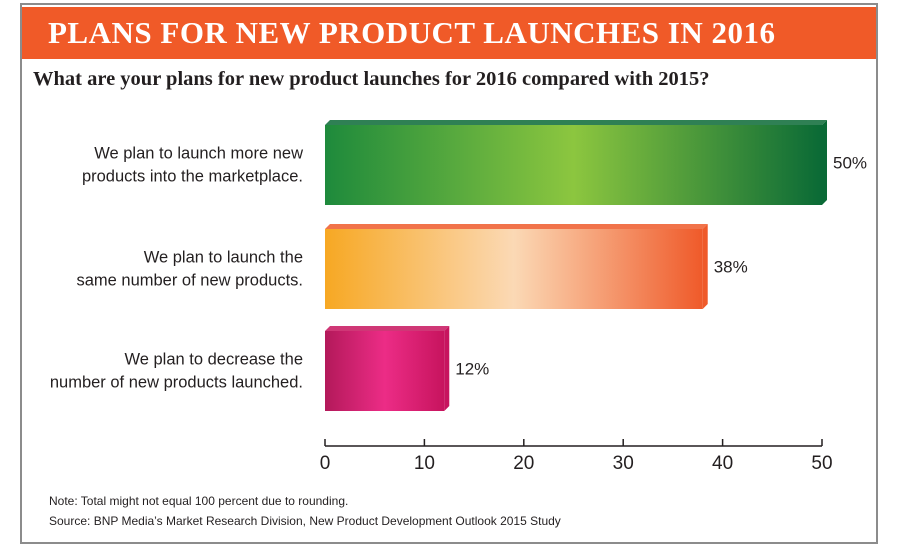 This screenshot has height=550, width=900. What do you see at coordinates (213, 359) in the screenshot?
I see `category-label-2-line-0: We plan to decrease the` at bounding box center [213, 359].